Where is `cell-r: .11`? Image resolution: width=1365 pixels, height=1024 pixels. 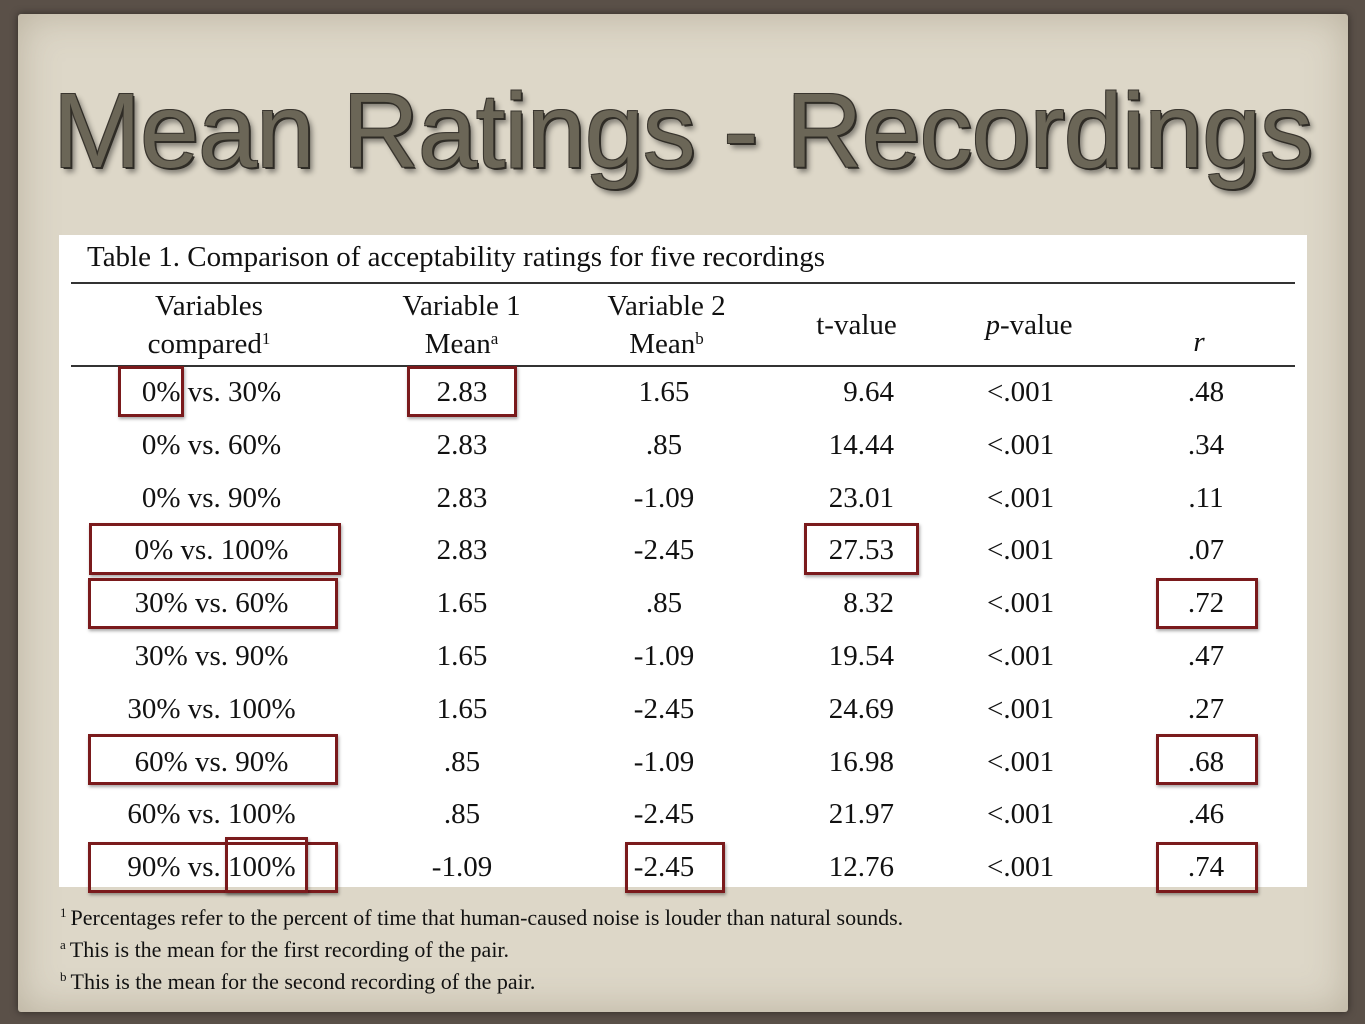 cell-r: .11 is located at coordinates (1206, 498).